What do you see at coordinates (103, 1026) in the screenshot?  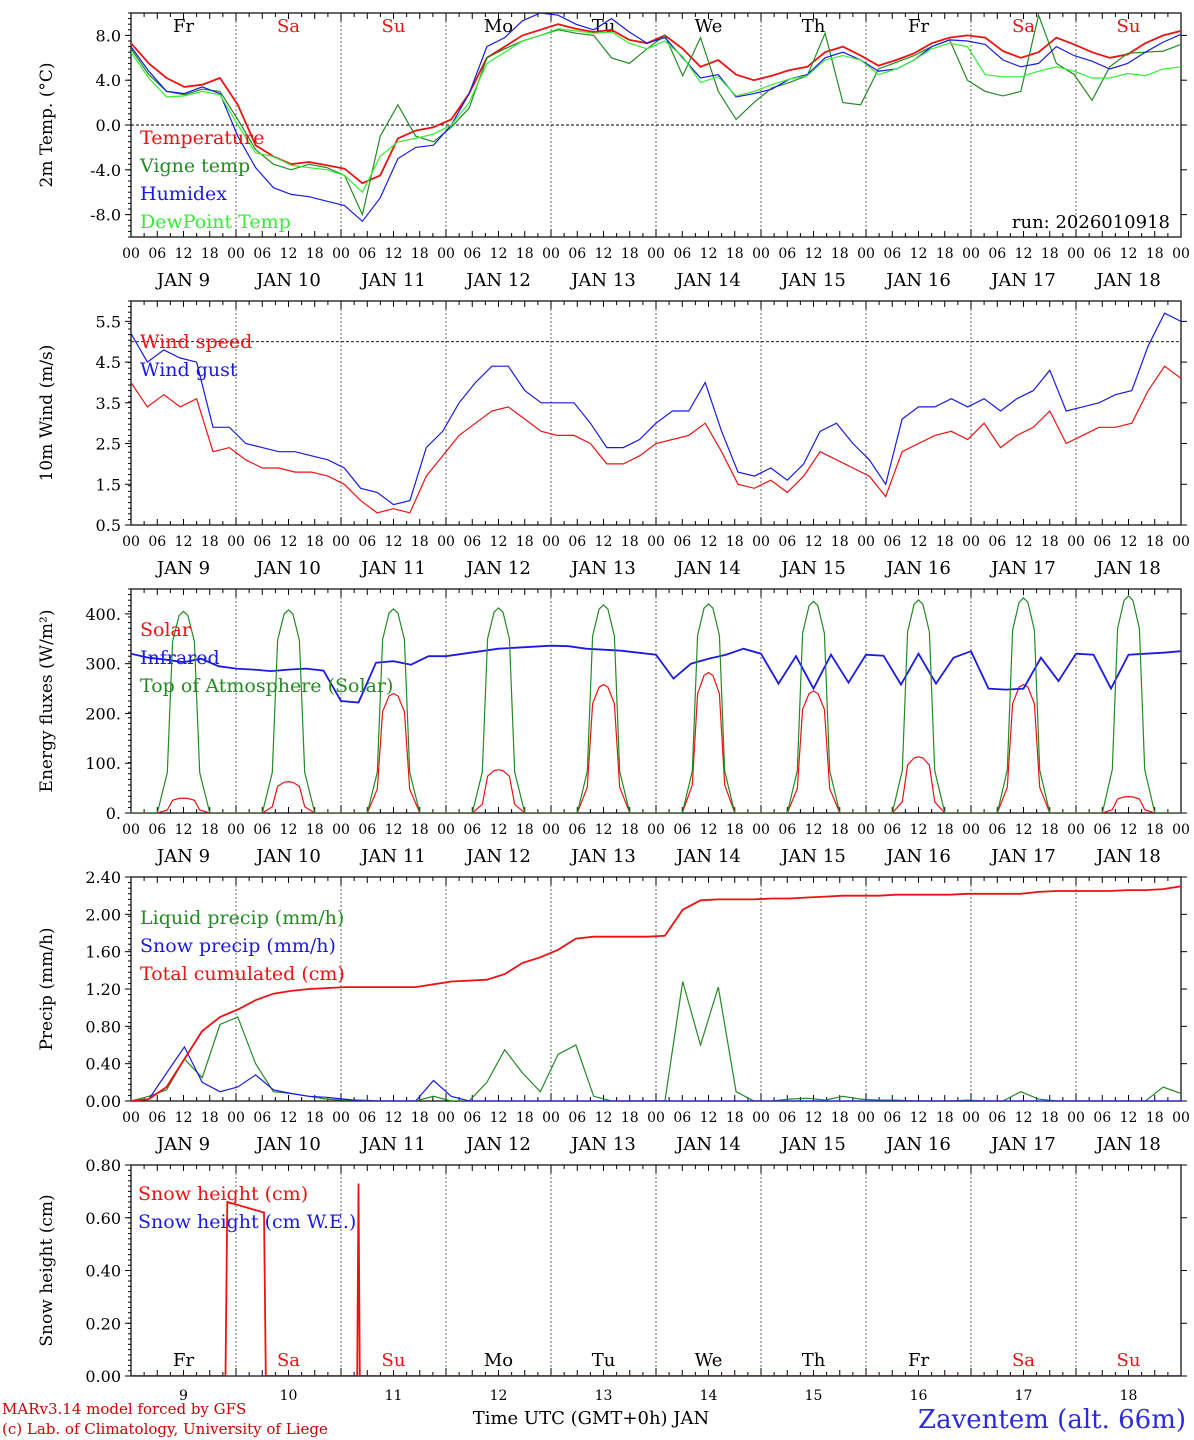 I see `y-tick-label: 0.80` at bounding box center [103, 1026].